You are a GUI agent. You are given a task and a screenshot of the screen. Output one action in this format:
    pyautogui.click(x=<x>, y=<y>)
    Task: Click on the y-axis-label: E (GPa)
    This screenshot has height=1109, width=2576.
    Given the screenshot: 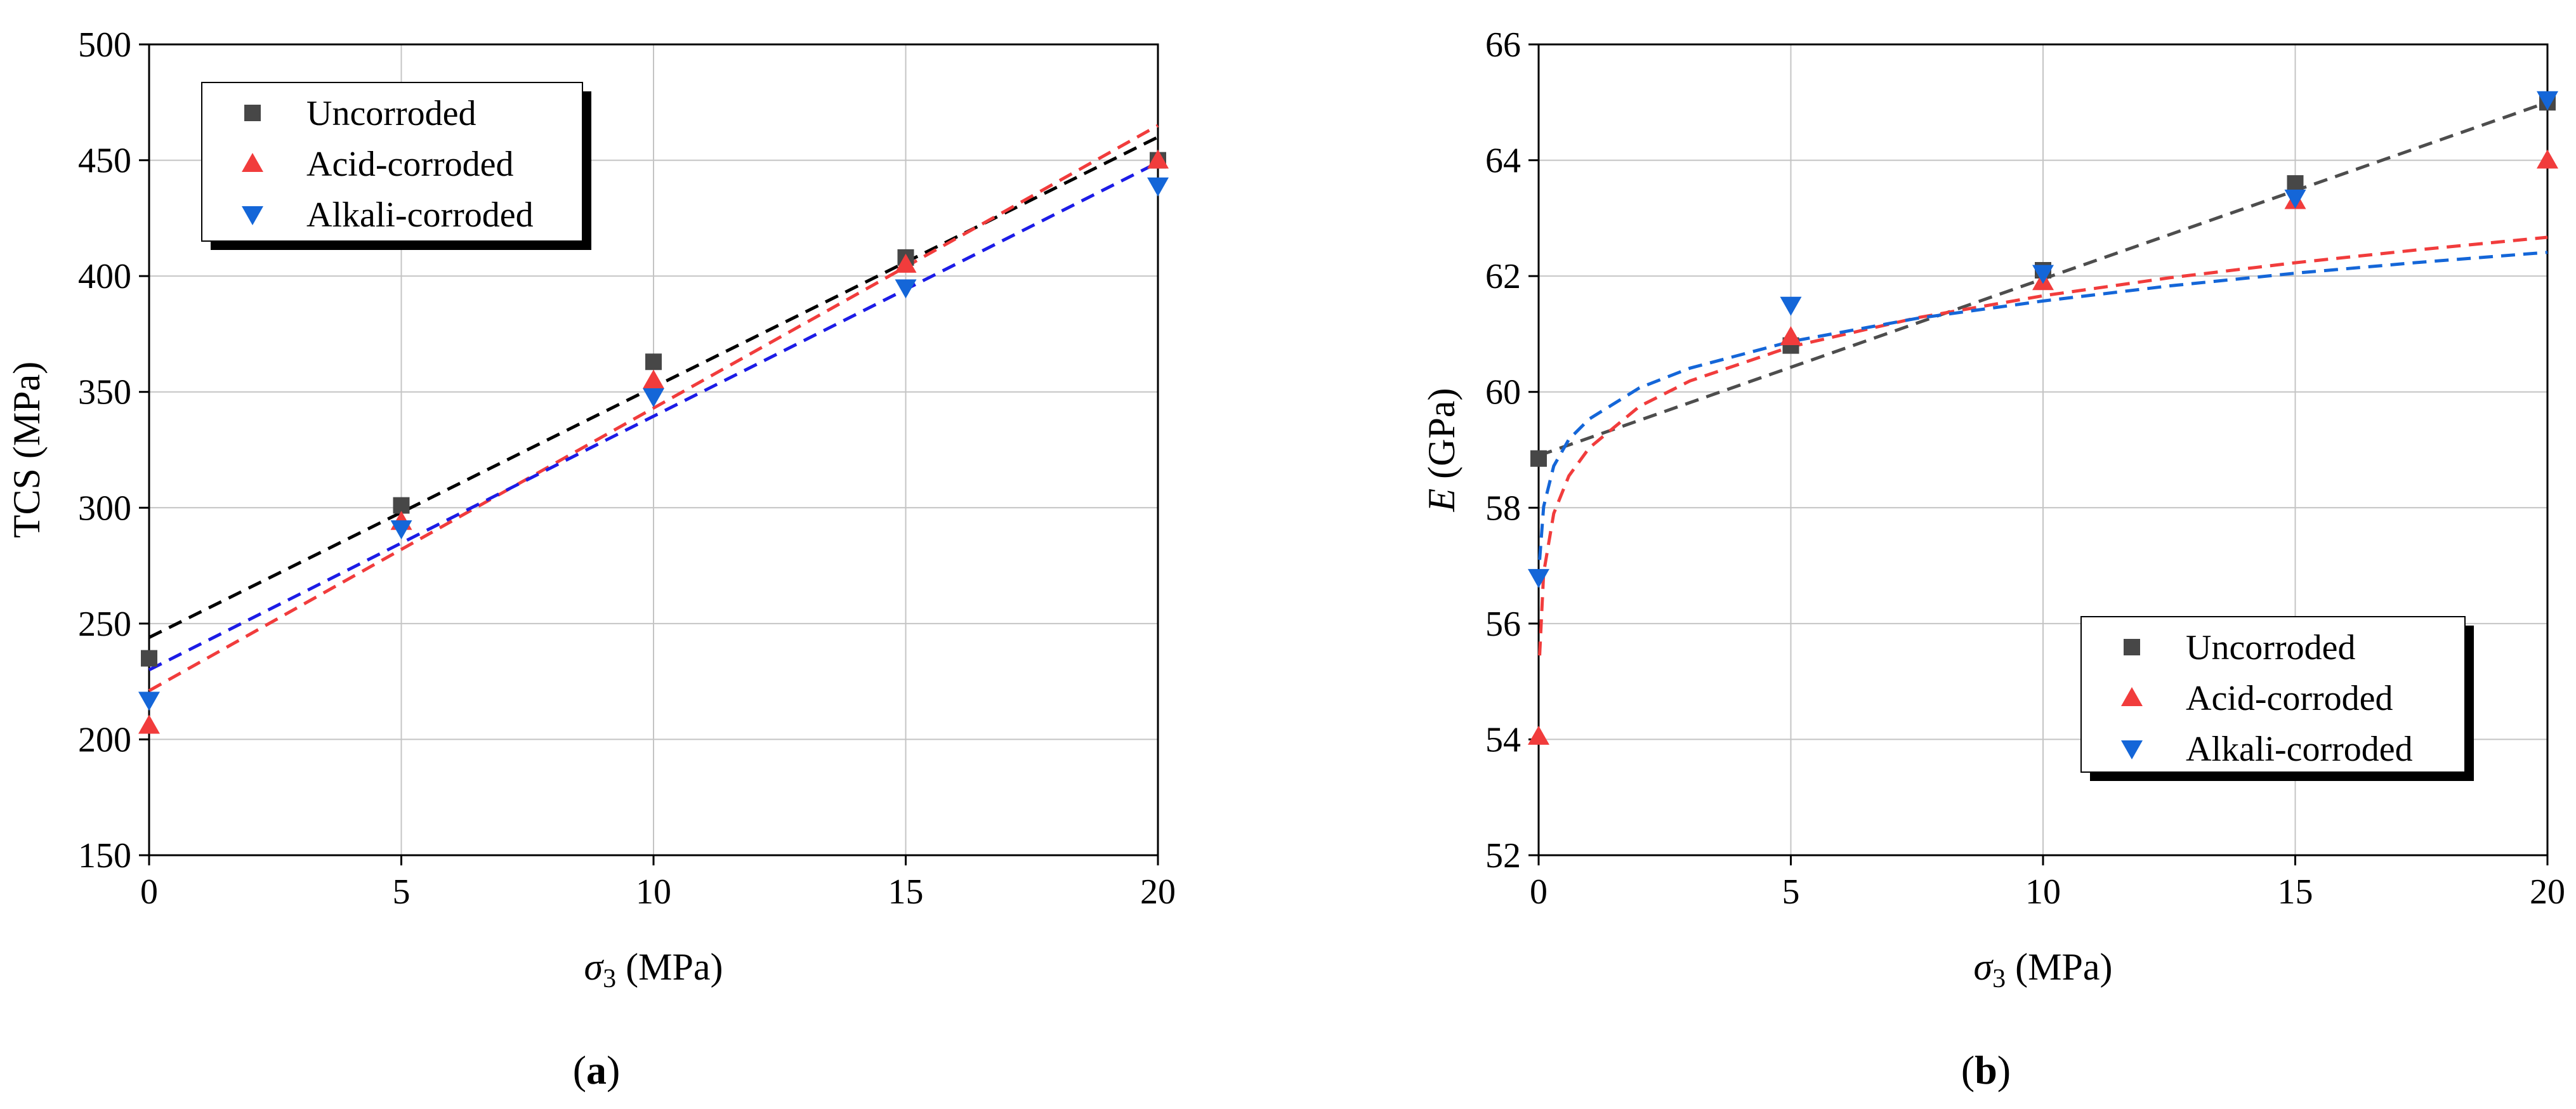 What is the action you would take?
    pyautogui.click(x=1442, y=450)
    